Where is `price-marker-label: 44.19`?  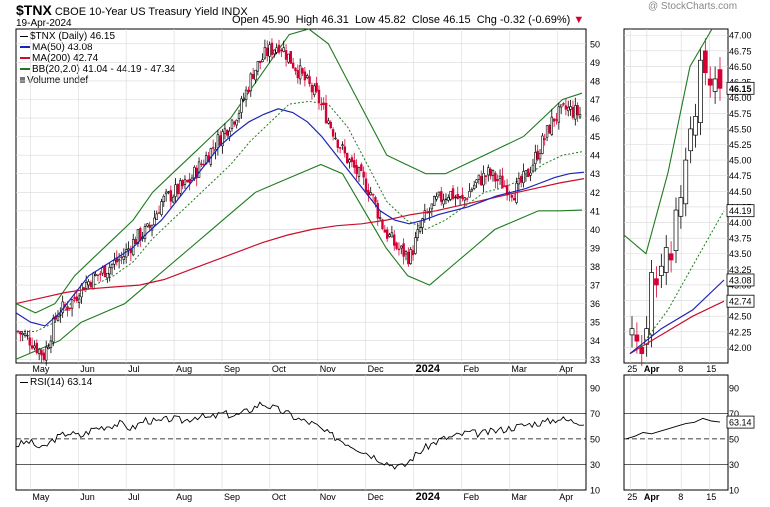 price-marker-label: 44.19 is located at coordinates (740, 211).